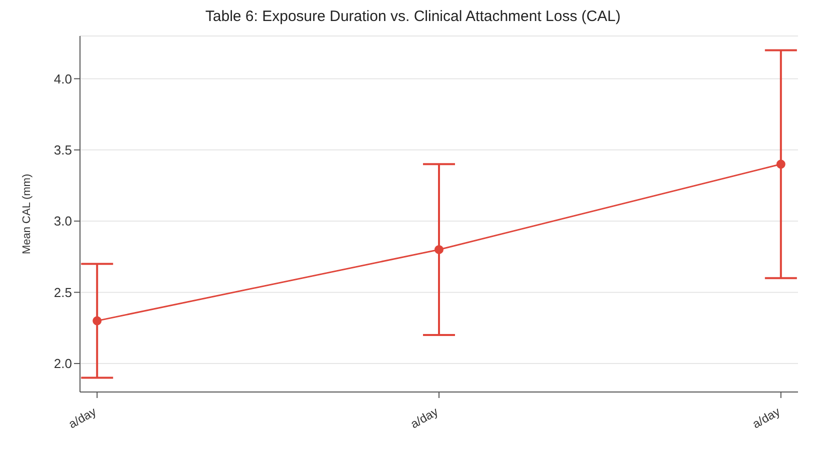 The image size is (826, 456). I want to click on chart-title: Table 6: Exposure Duration vs. Clinical Attachment Loss (CAL), so click(413, 17).